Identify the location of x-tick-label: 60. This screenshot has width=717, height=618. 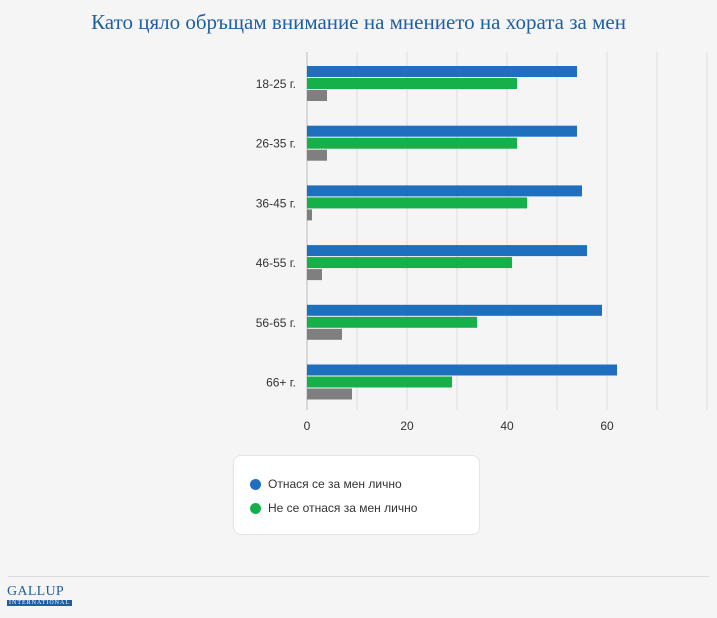
(607, 426).